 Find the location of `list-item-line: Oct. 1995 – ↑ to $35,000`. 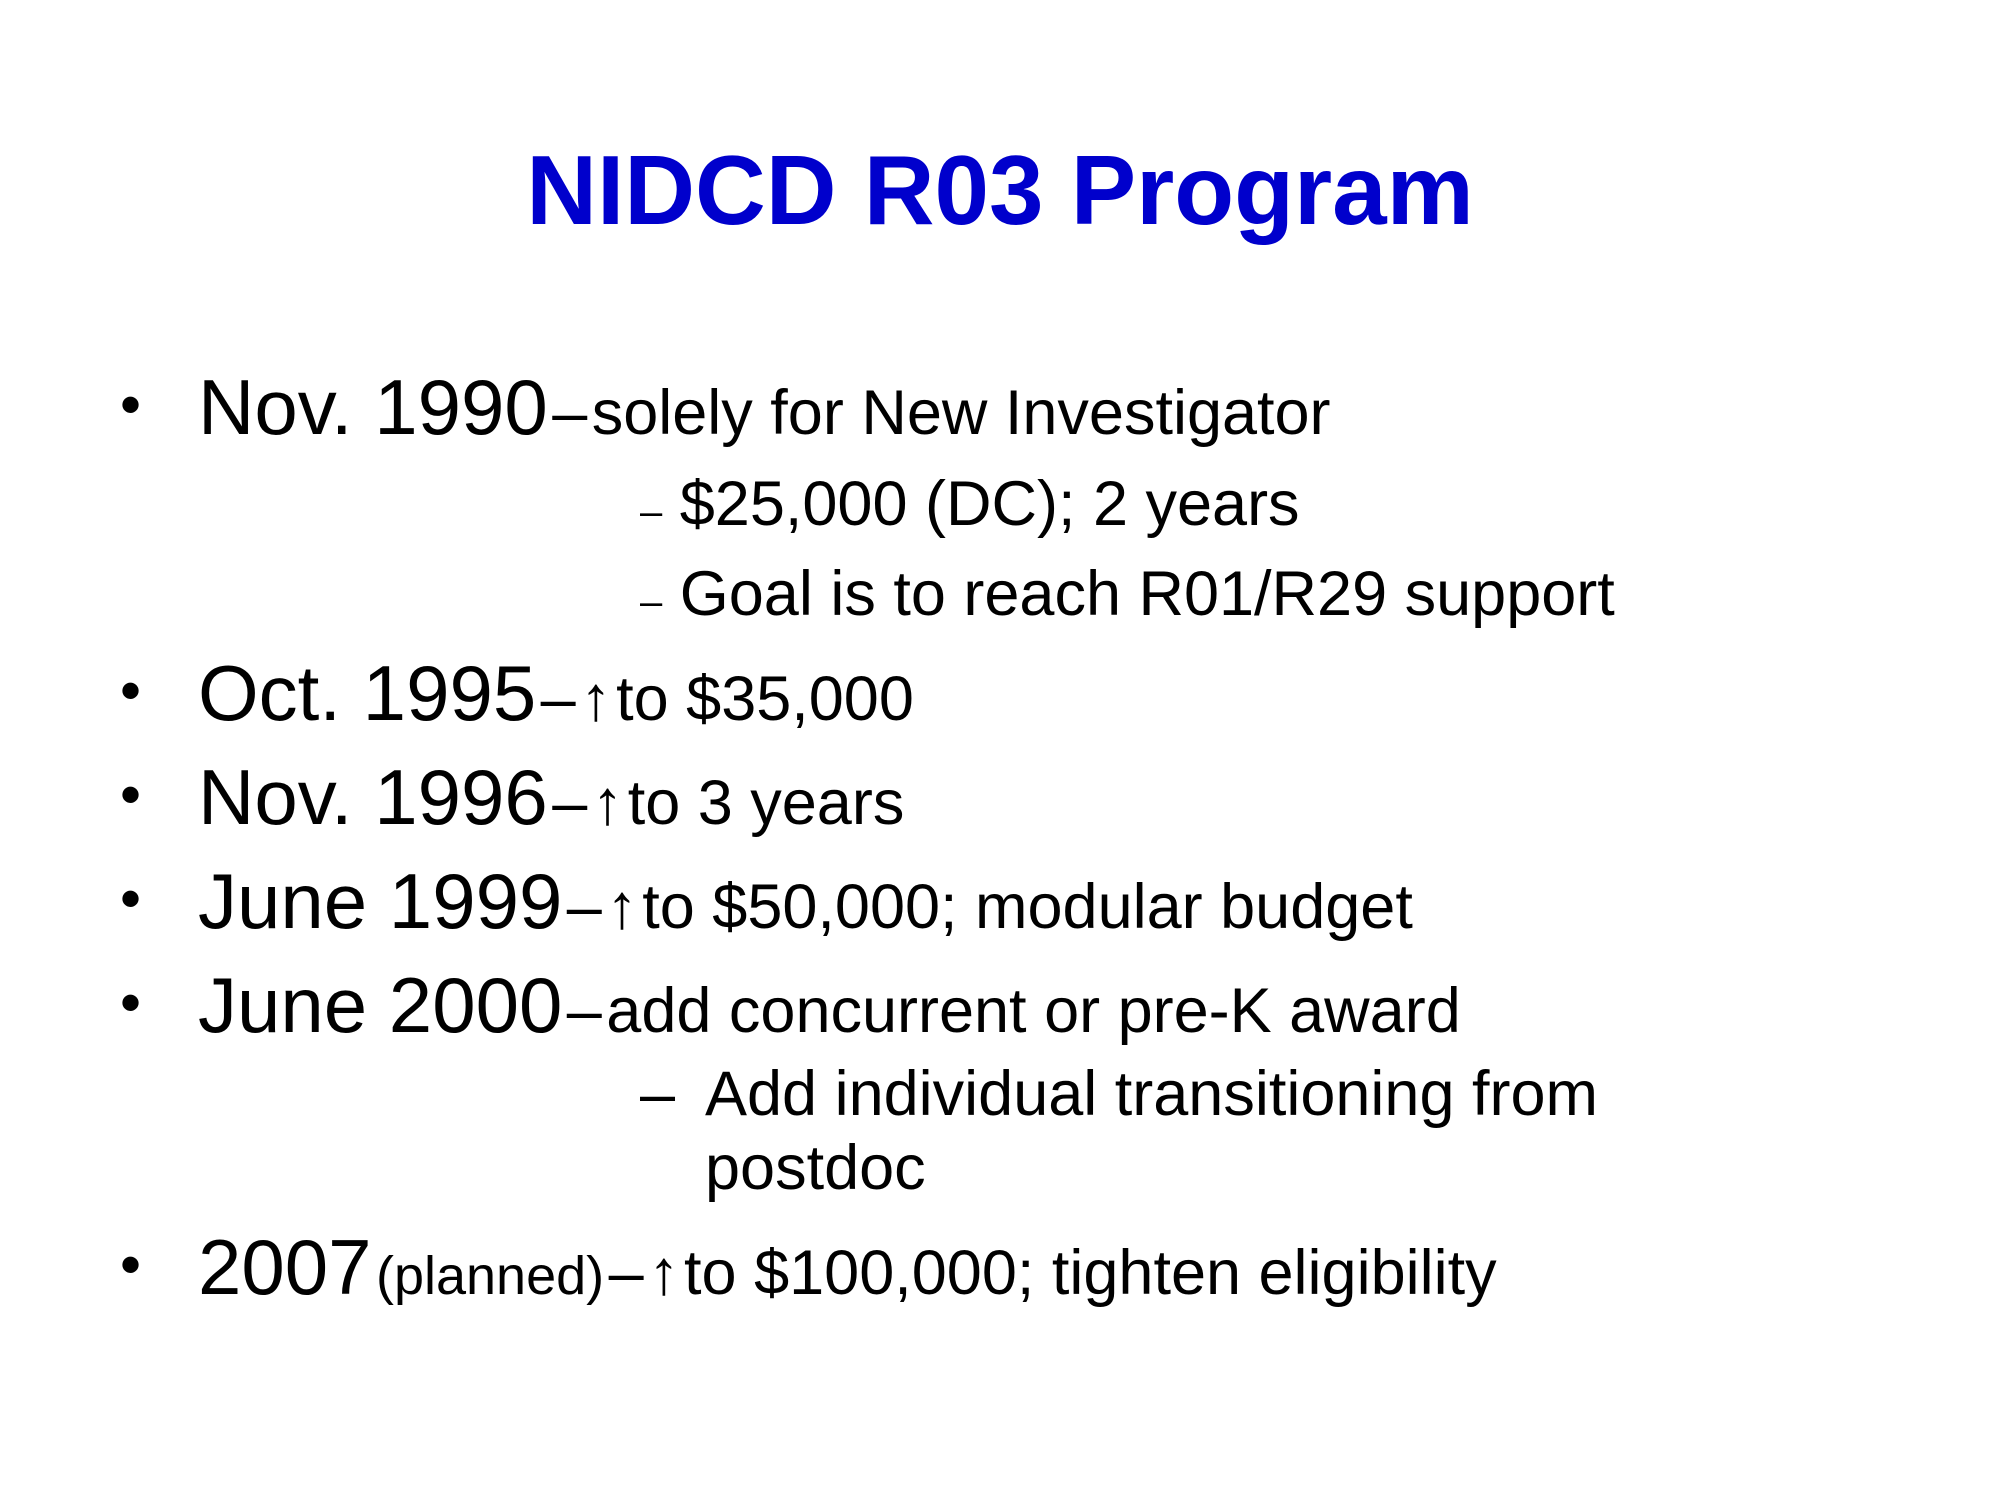

list-item-line: Oct. 1995 – ↑ to $35,000 is located at coordinates (556, 693).